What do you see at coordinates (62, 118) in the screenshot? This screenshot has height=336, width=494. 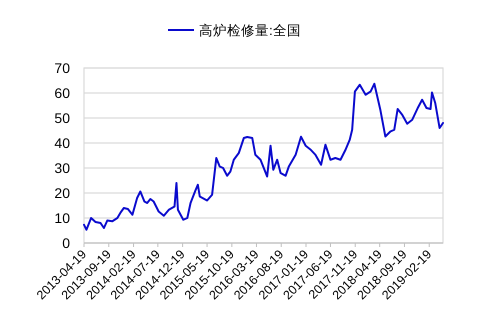 I see `y-tick-label: 50` at bounding box center [62, 118].